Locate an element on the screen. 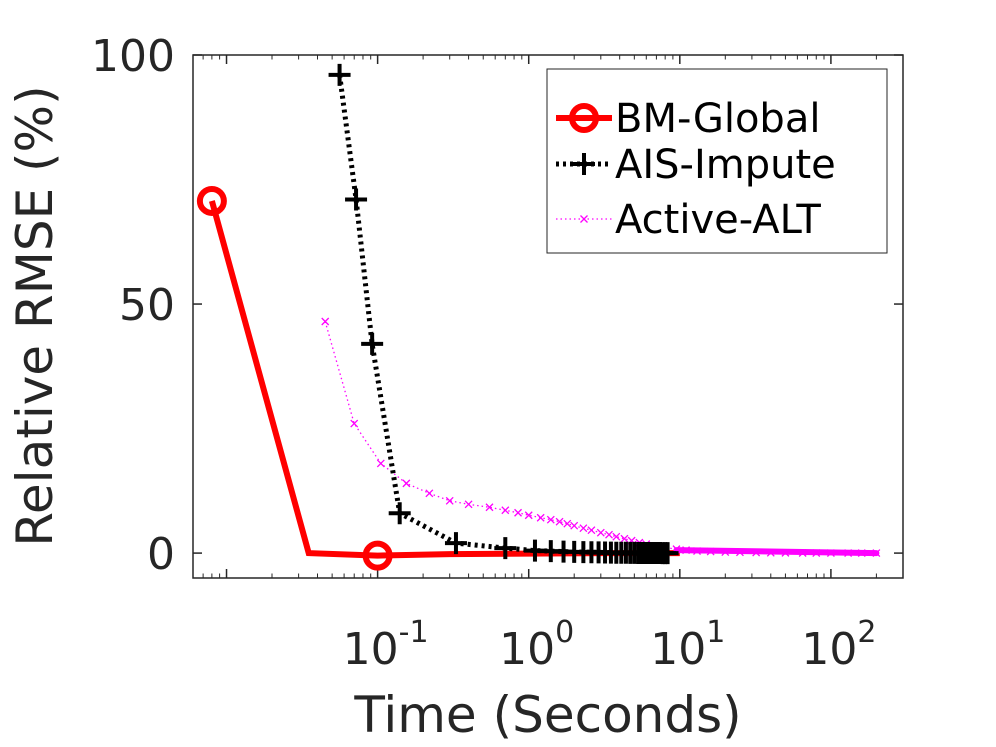 The width and height of the screenshot is (996, 747). x-tick-base-1: 10 is located at coordinates (527, 649).